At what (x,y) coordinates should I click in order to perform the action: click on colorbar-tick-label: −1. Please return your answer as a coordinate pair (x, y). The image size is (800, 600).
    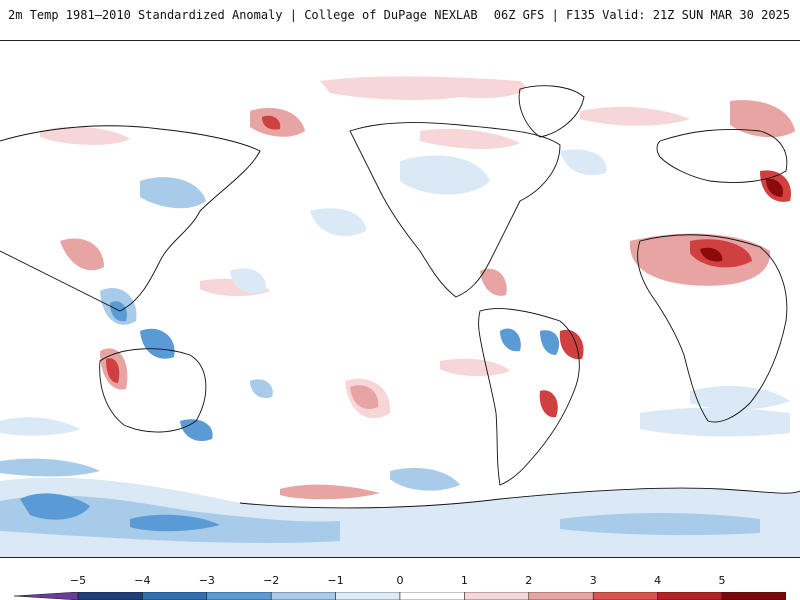
    Looking at the image, I should click on (335, 580).